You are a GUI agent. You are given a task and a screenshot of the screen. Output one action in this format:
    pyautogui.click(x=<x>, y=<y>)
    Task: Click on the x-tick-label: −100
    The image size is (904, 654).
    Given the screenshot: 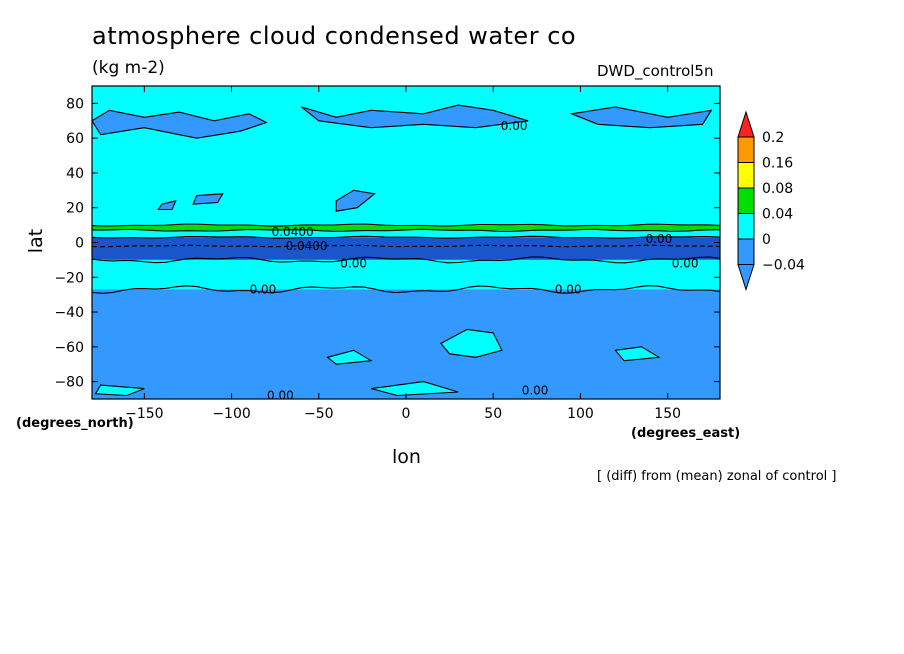 What is the action you would take?
    pyautogui.click(x=231, y=414)
    